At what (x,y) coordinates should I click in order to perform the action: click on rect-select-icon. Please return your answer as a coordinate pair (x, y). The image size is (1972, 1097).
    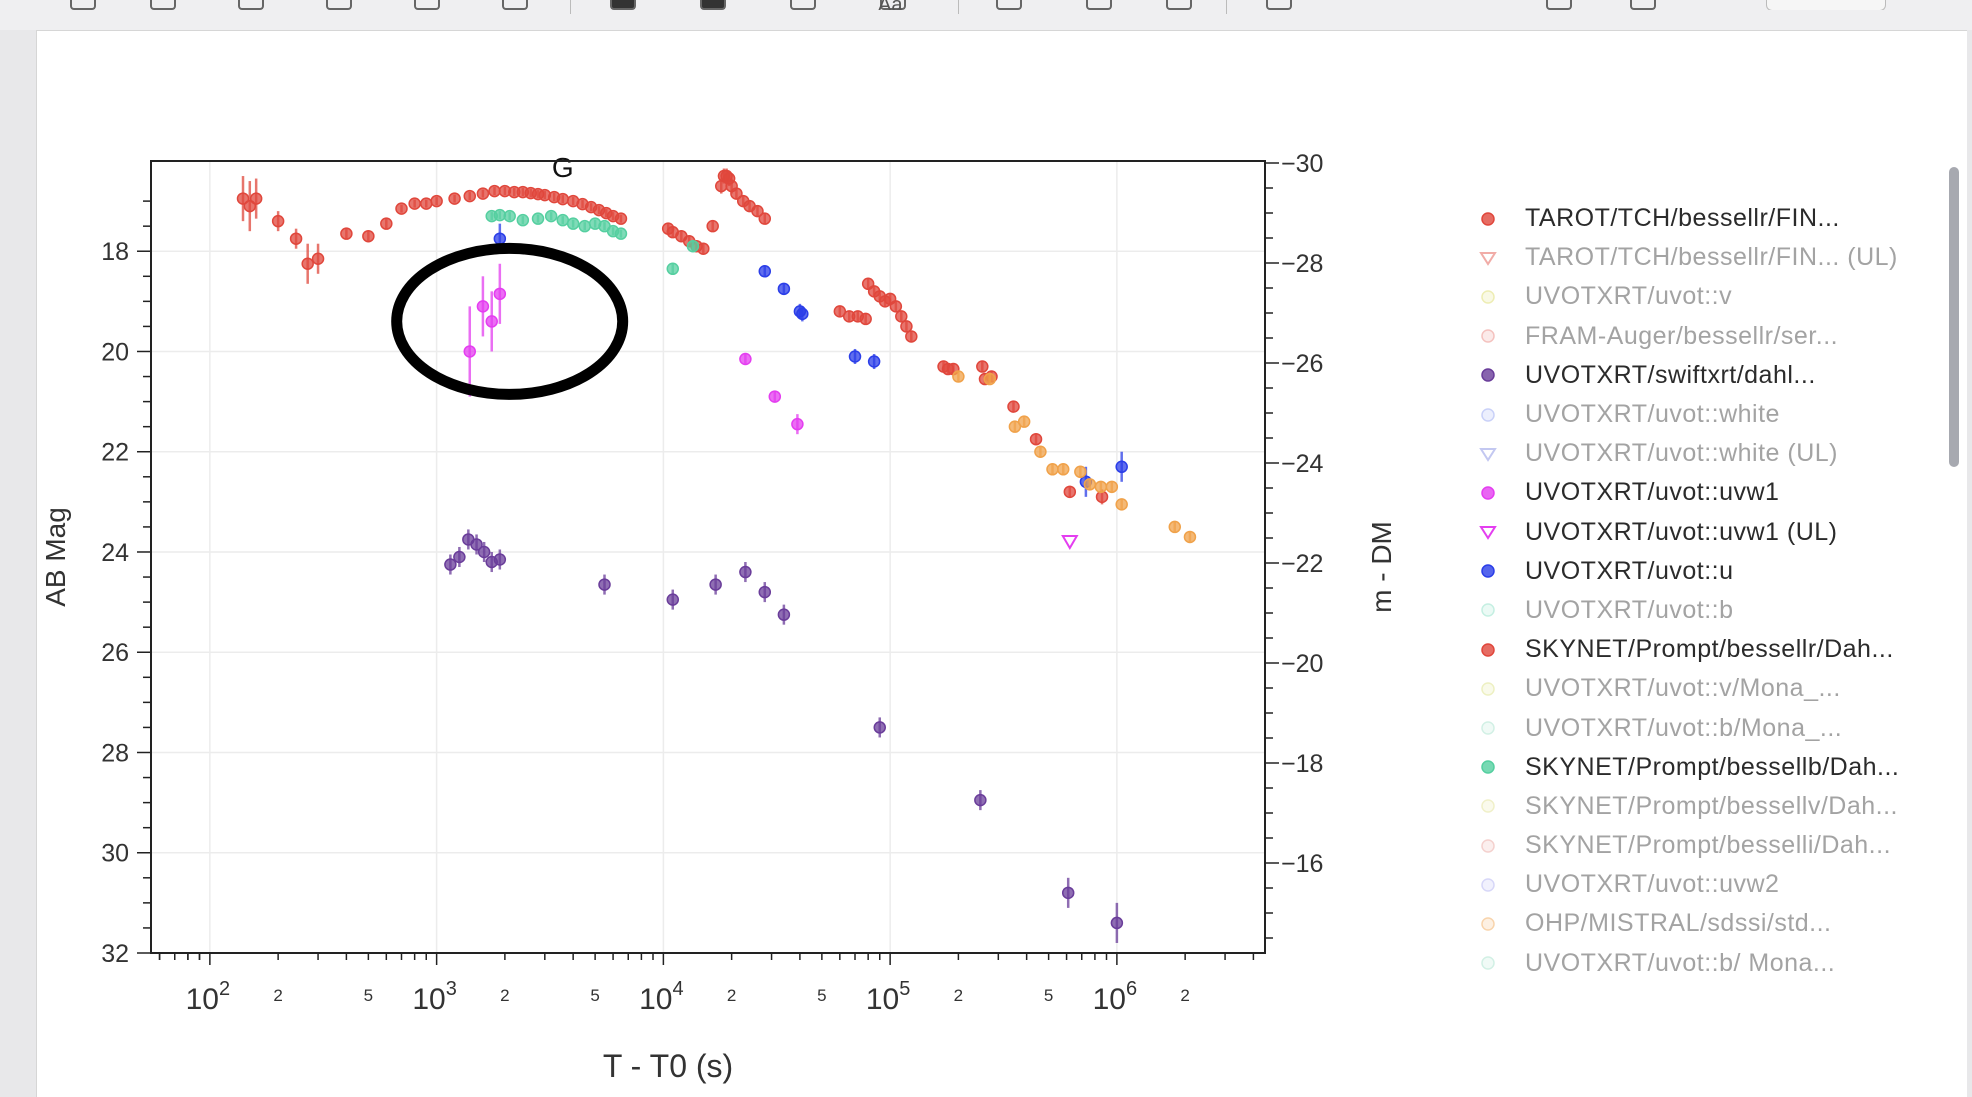
    Looking at the image, I should click on (251, 5).